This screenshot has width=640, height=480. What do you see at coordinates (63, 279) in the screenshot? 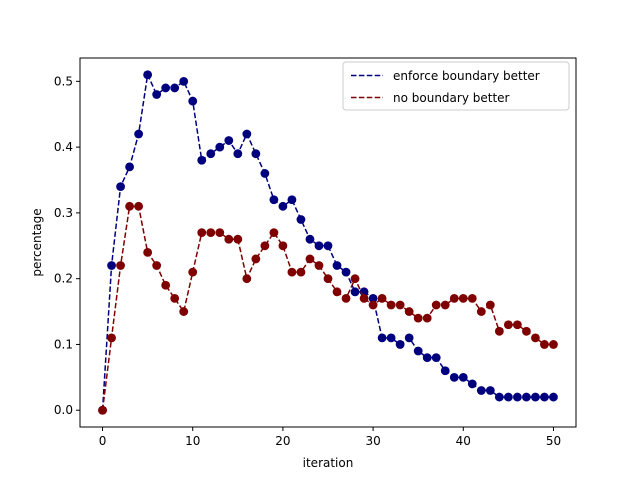
I see `y-tick-label: 0.2` at bounding box center [63, 279].